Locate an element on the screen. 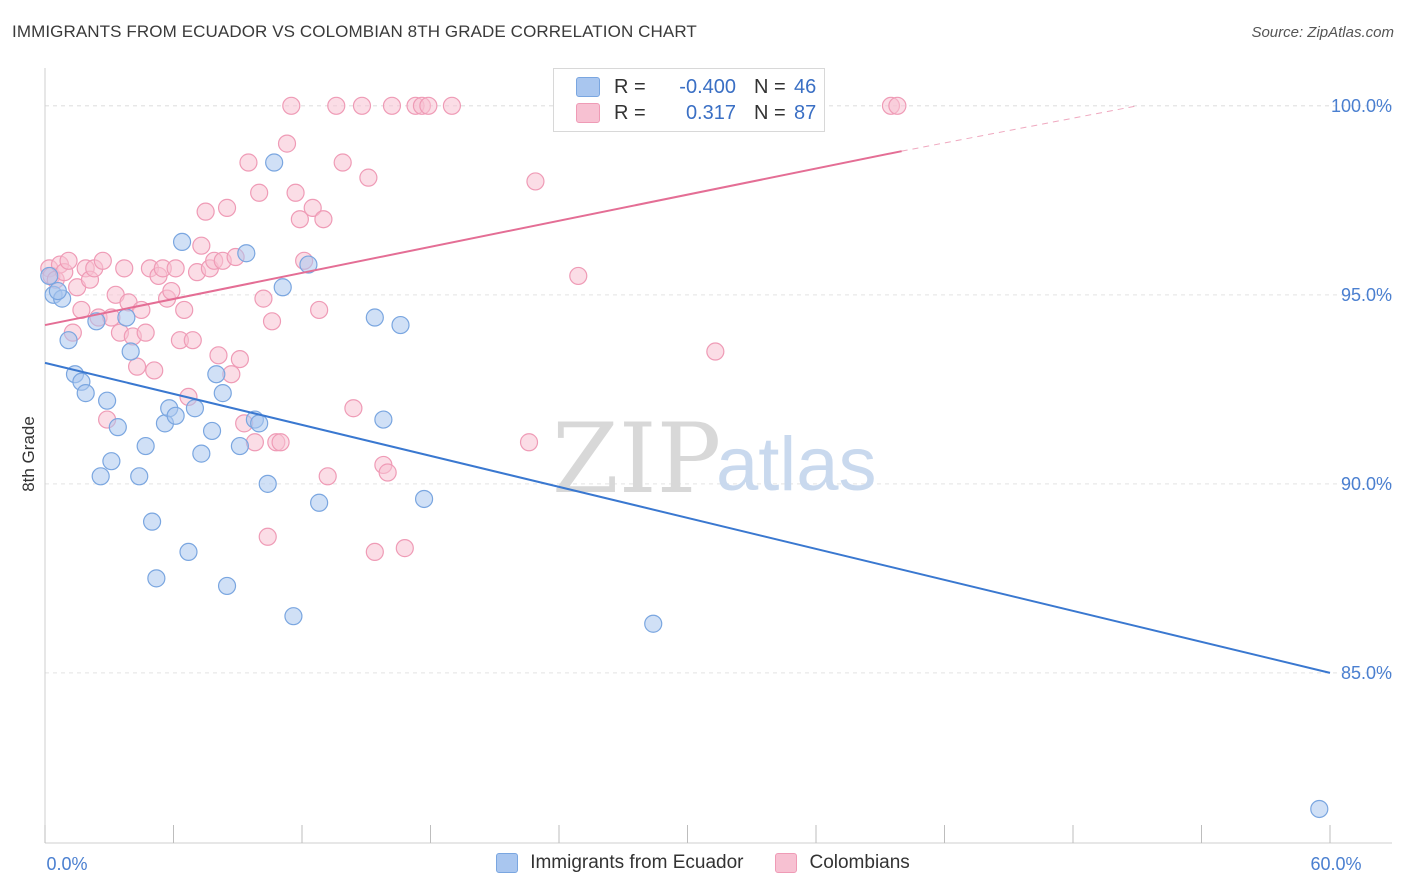 Image resolution: width=1406 pixels, height=892 pixels. legend-n-label: N = is located at coordinates (770, 86).